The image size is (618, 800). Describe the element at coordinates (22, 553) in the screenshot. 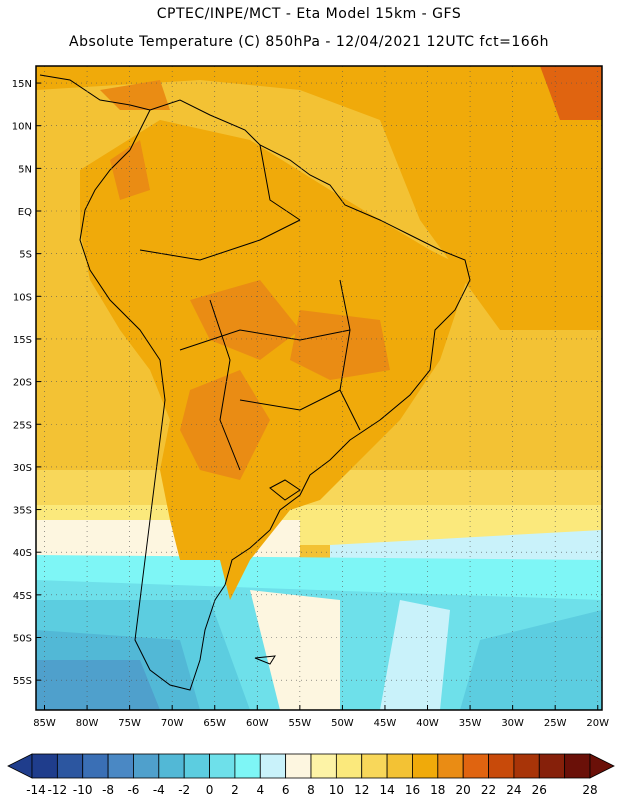

I see `lat-label: 40S` at that location.